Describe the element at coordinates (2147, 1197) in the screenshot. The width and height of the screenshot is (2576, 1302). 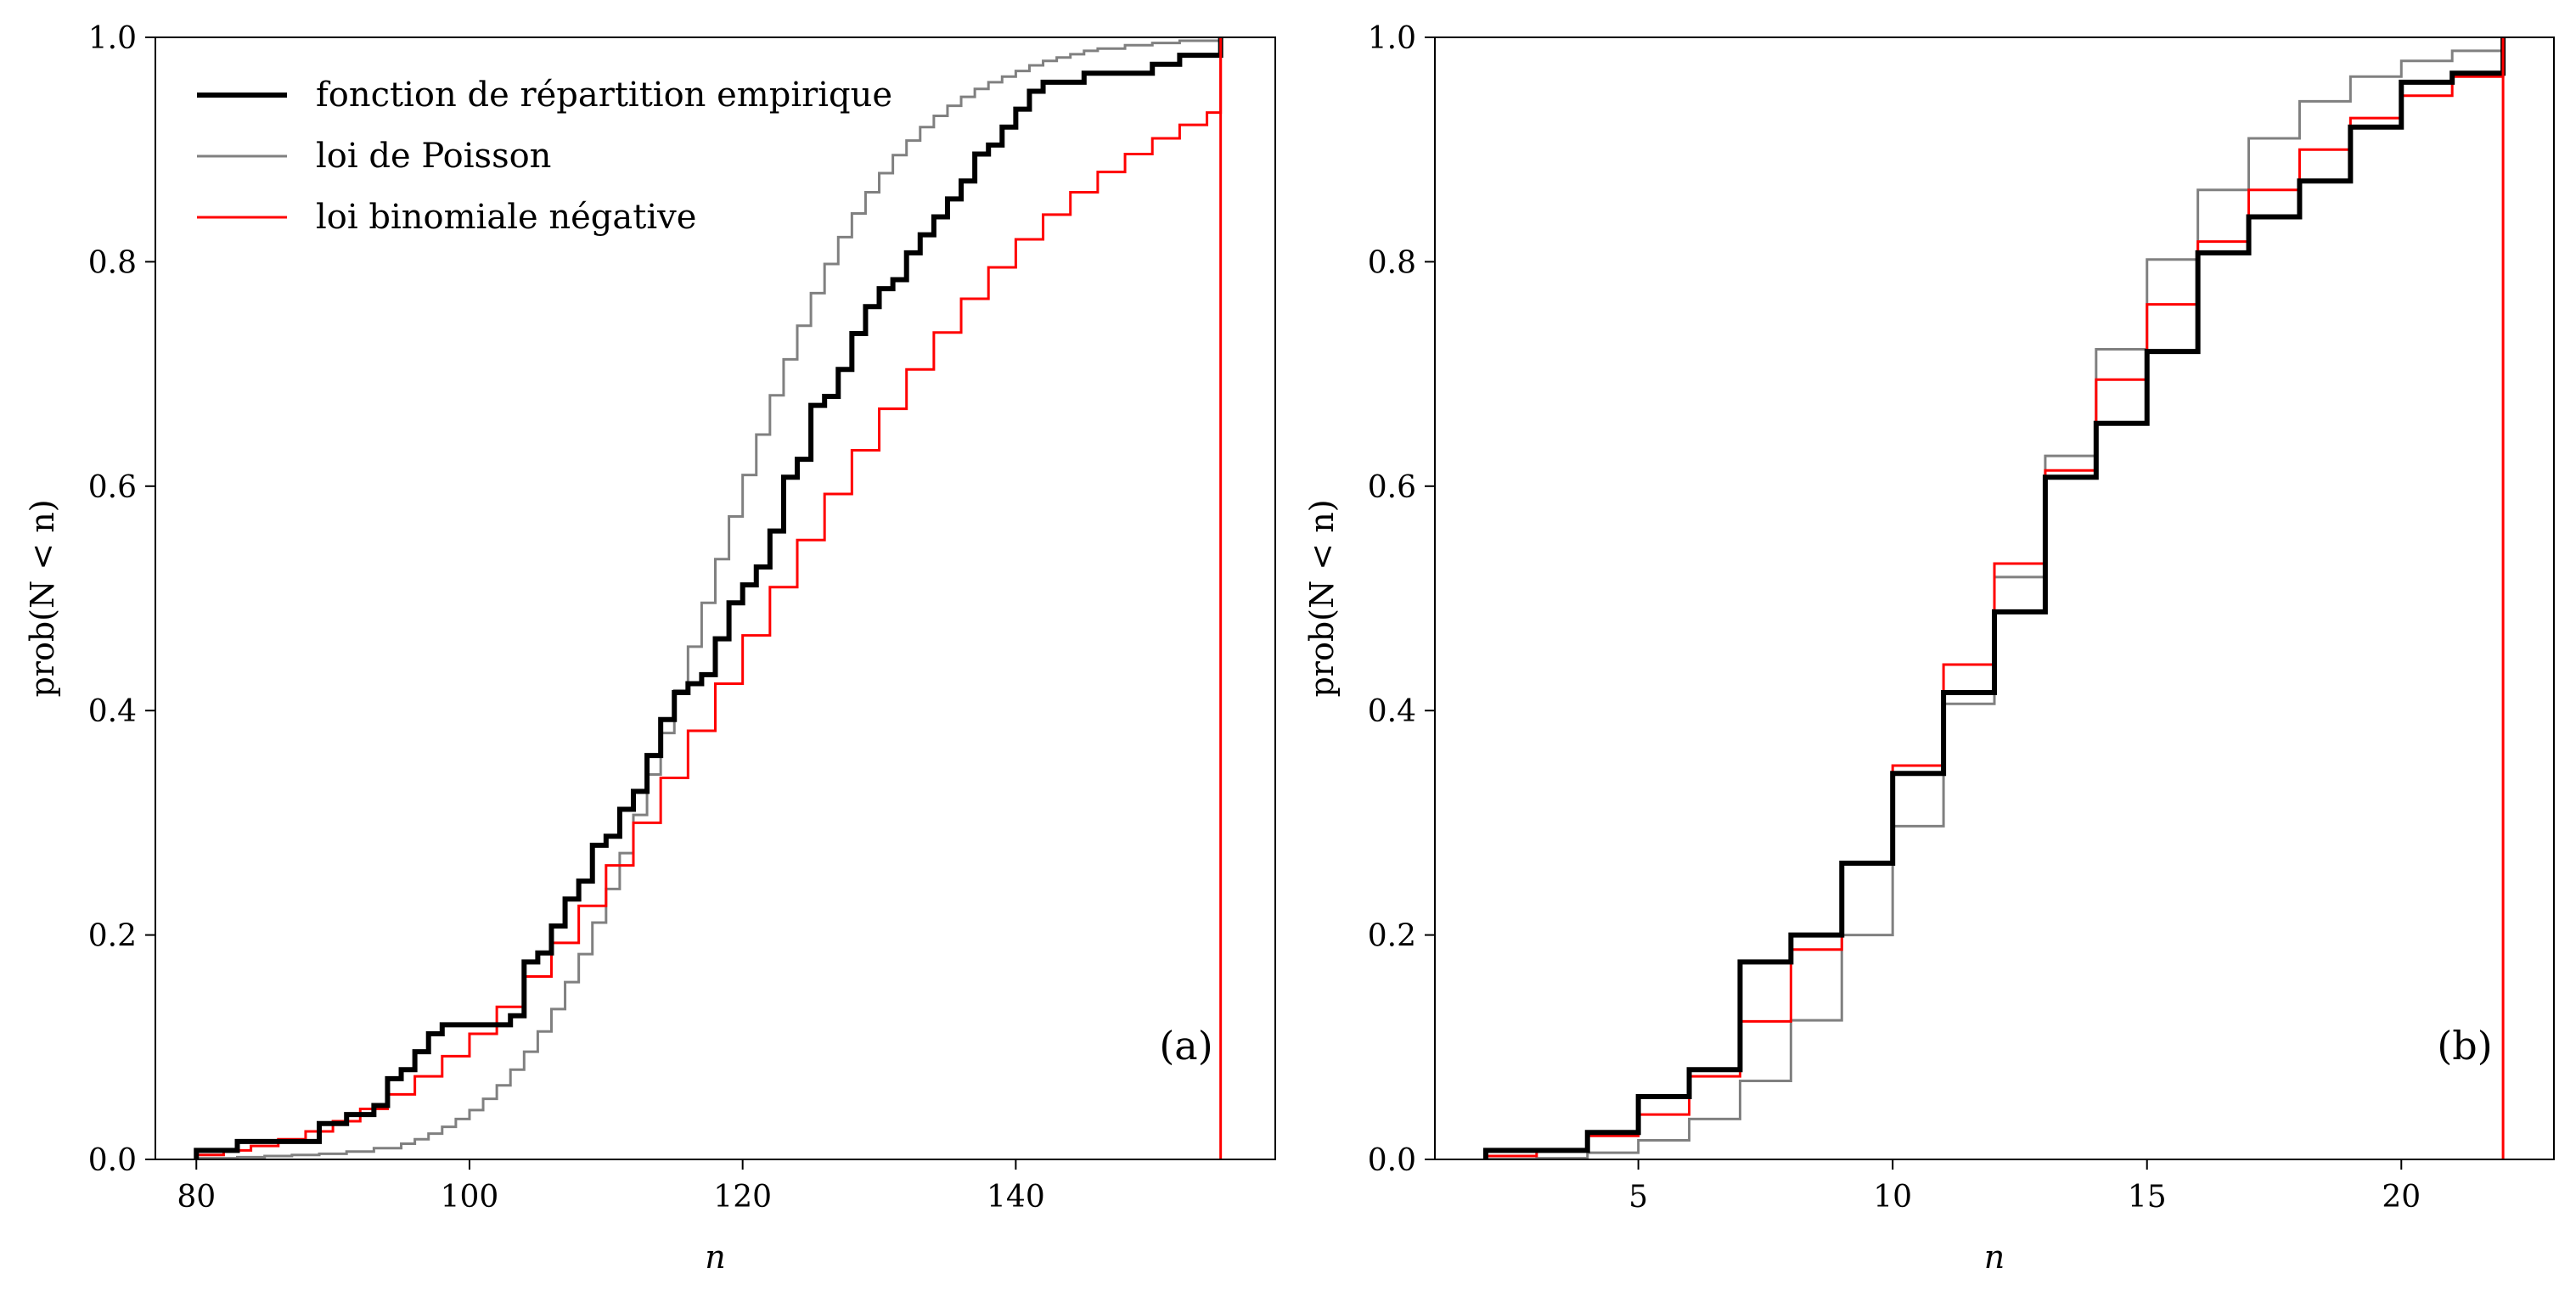
I see `x-tick-label: 15` at that location.